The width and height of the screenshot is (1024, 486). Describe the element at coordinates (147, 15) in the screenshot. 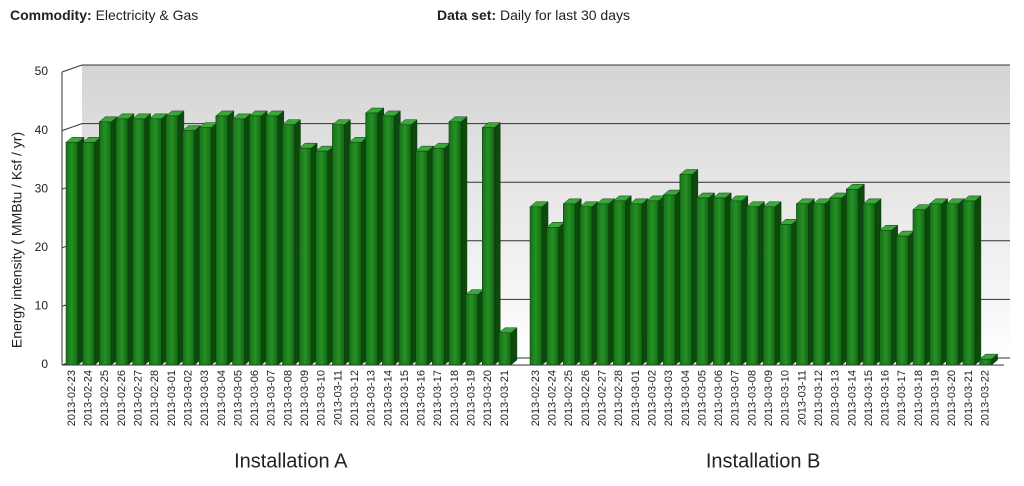

I see `commodity-value: Electricity & Gas` at that location.